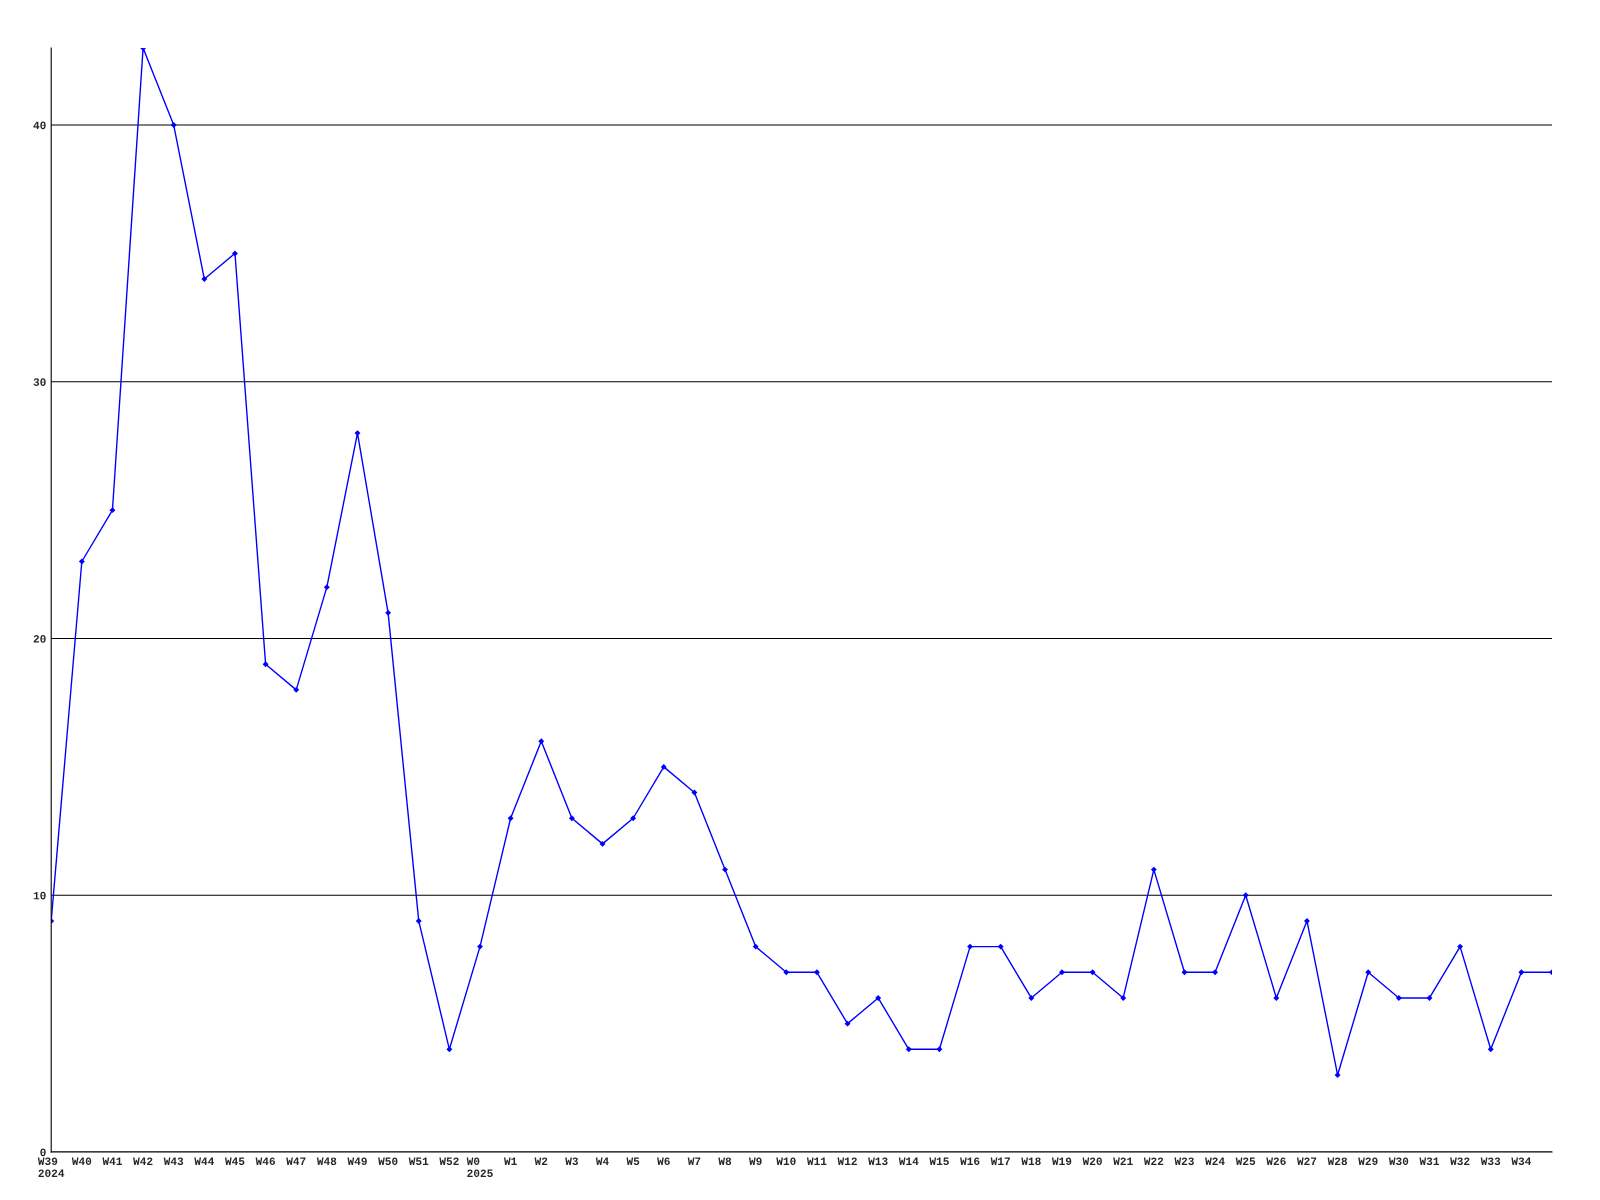  What do you see at coordinates (265, 1161) in the screenshot?
I see `x-tick-label: W46` at bounding box center [265, 1161].